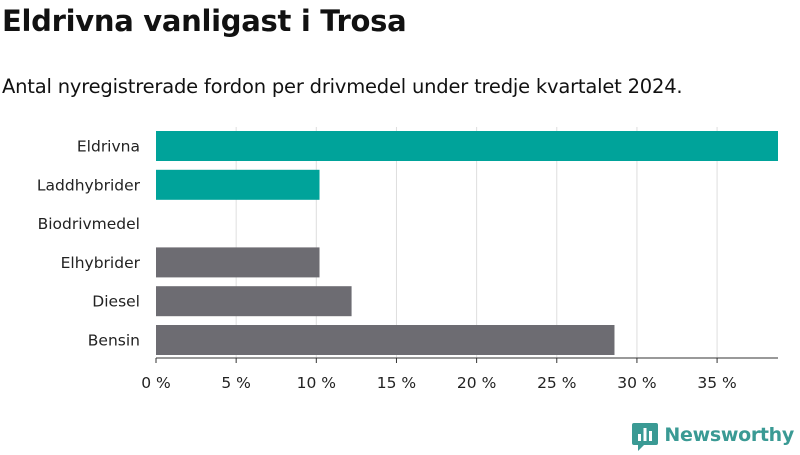  Describe the element at coordinates (236, 383) in the screenshot. I see `x-tick-label: 5 %` at that location.